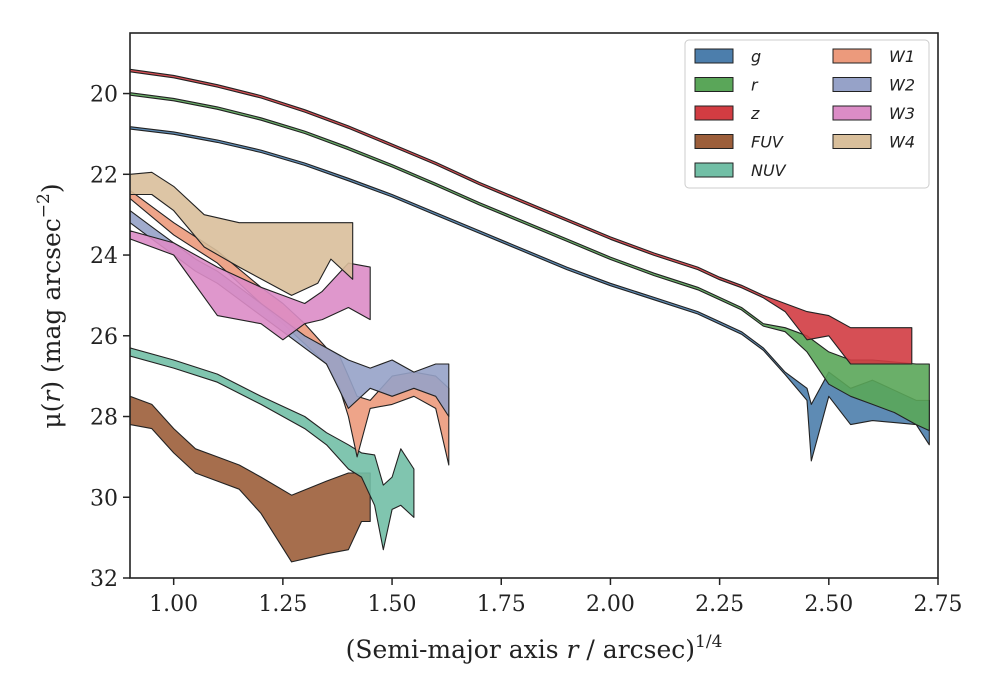  Describe the element at coordinates (104, 418) in the screenshot. I see `y-tick-label: 28` at that location.